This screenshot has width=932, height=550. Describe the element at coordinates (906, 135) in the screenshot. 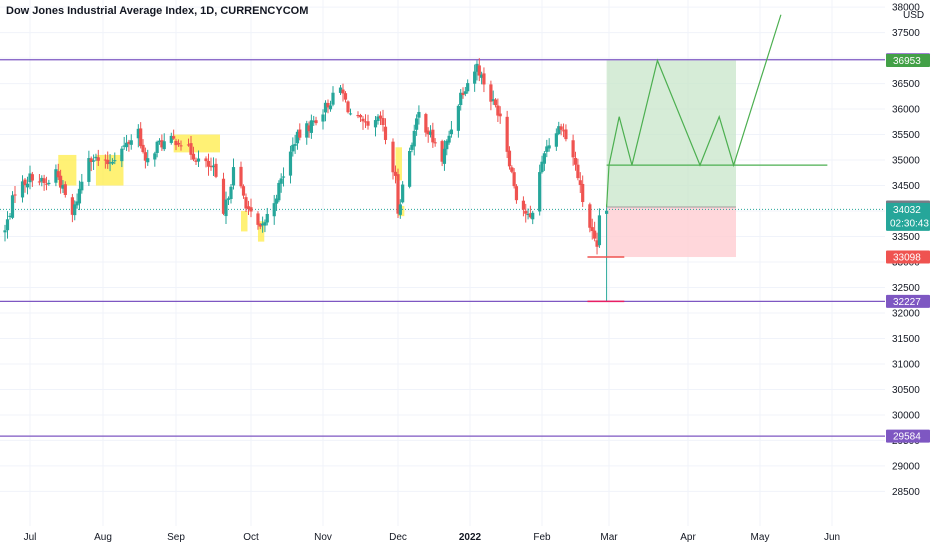

I see `y-tick-label: 35500` at that location.